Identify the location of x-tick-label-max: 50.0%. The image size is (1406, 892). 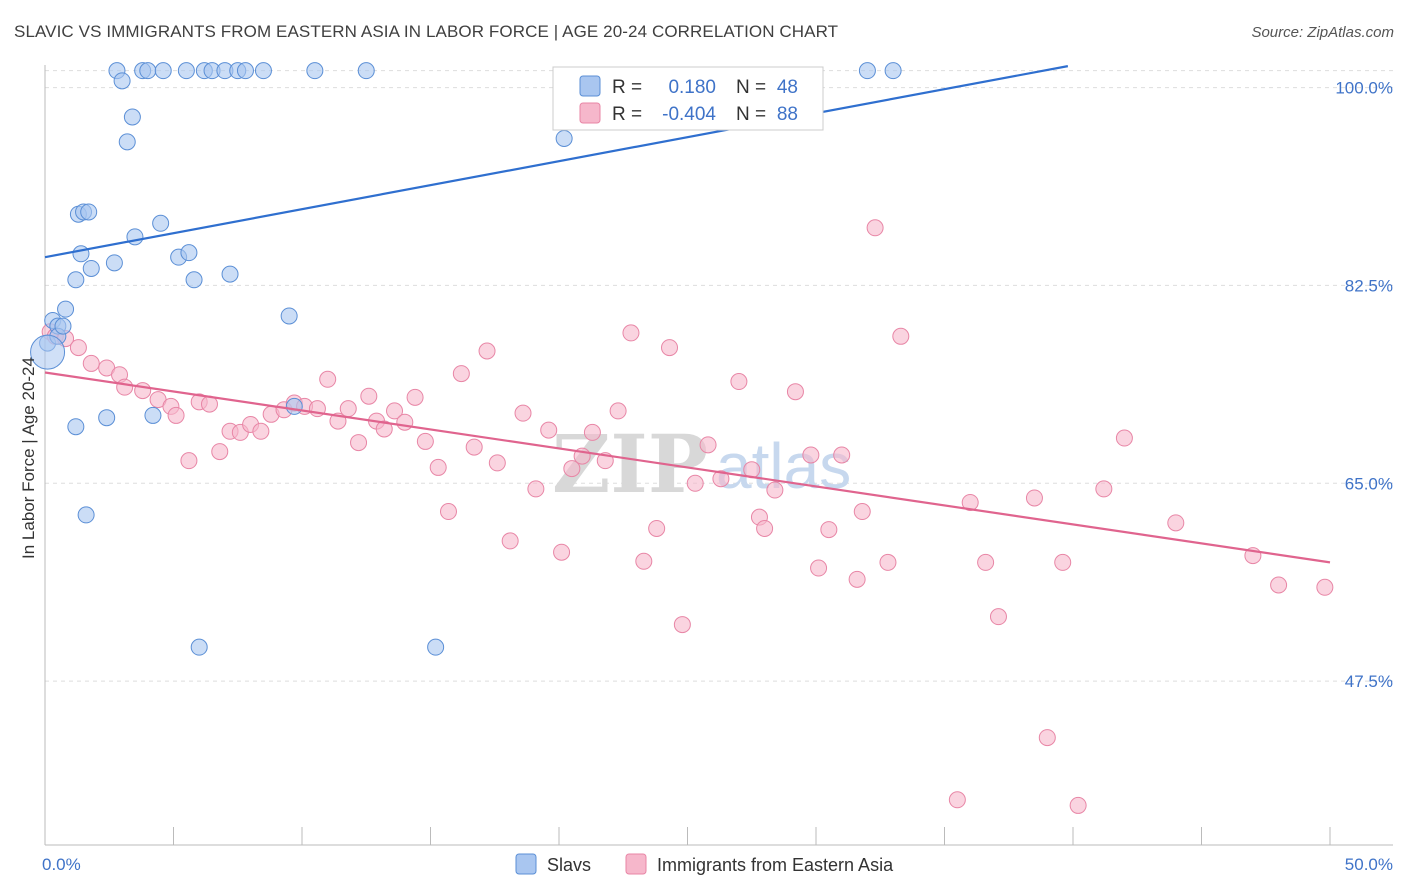
(1369, 864).